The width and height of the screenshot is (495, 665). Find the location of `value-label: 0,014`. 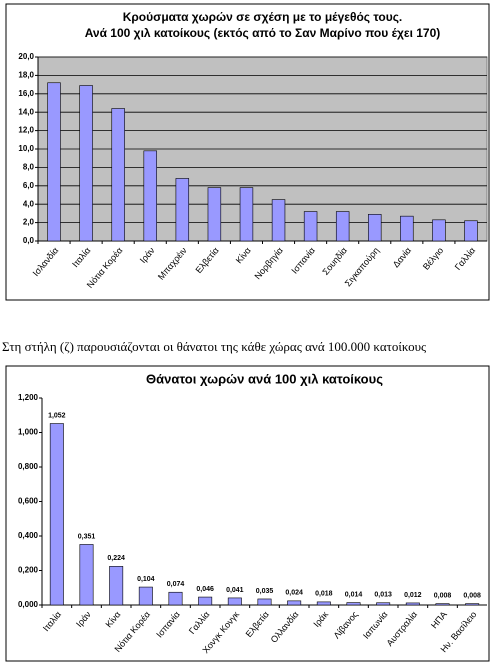

value-label: 0,014 is located at coordinates (354, 594).